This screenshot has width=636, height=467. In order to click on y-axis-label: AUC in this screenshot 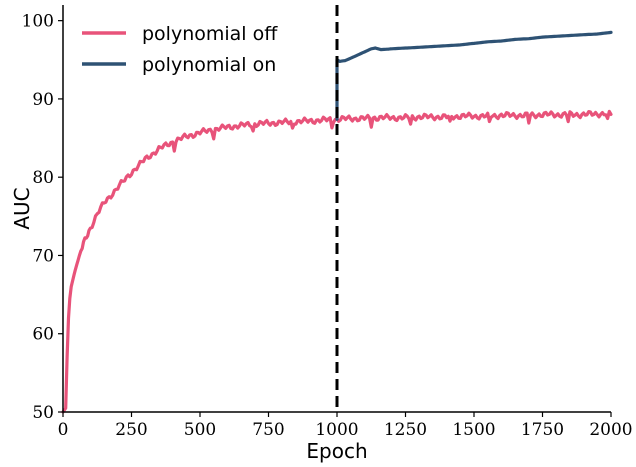, I will do `click(22, 208)`.